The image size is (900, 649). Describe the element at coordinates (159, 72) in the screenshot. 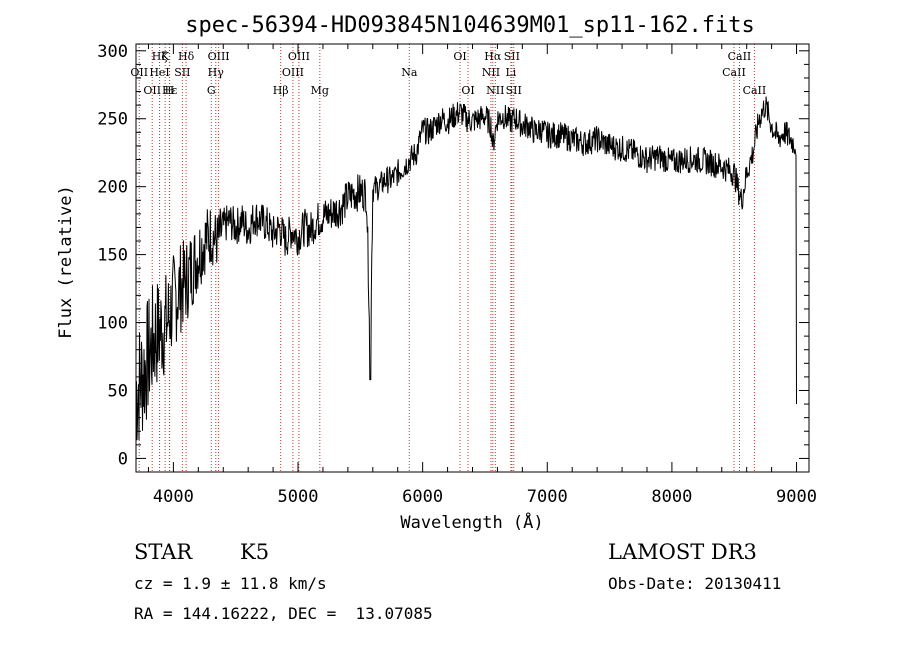

I see `marker-label: HeI` at that location.